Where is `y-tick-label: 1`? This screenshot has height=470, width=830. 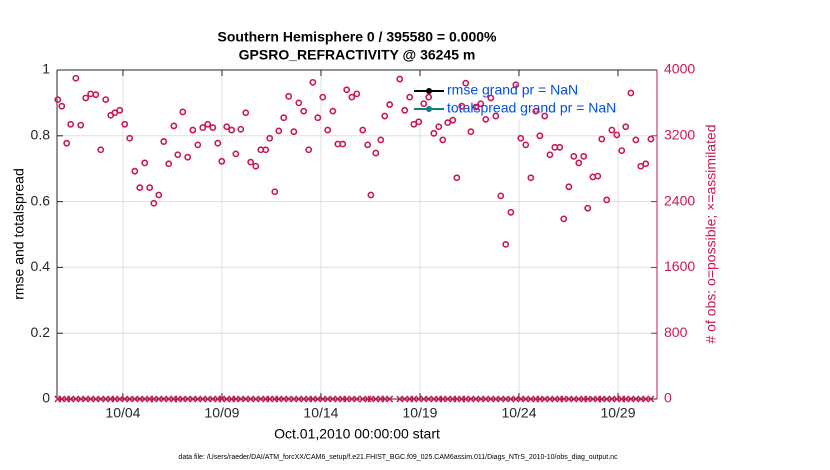 y-tick-label: 1 is located at coordinates (46, 69).